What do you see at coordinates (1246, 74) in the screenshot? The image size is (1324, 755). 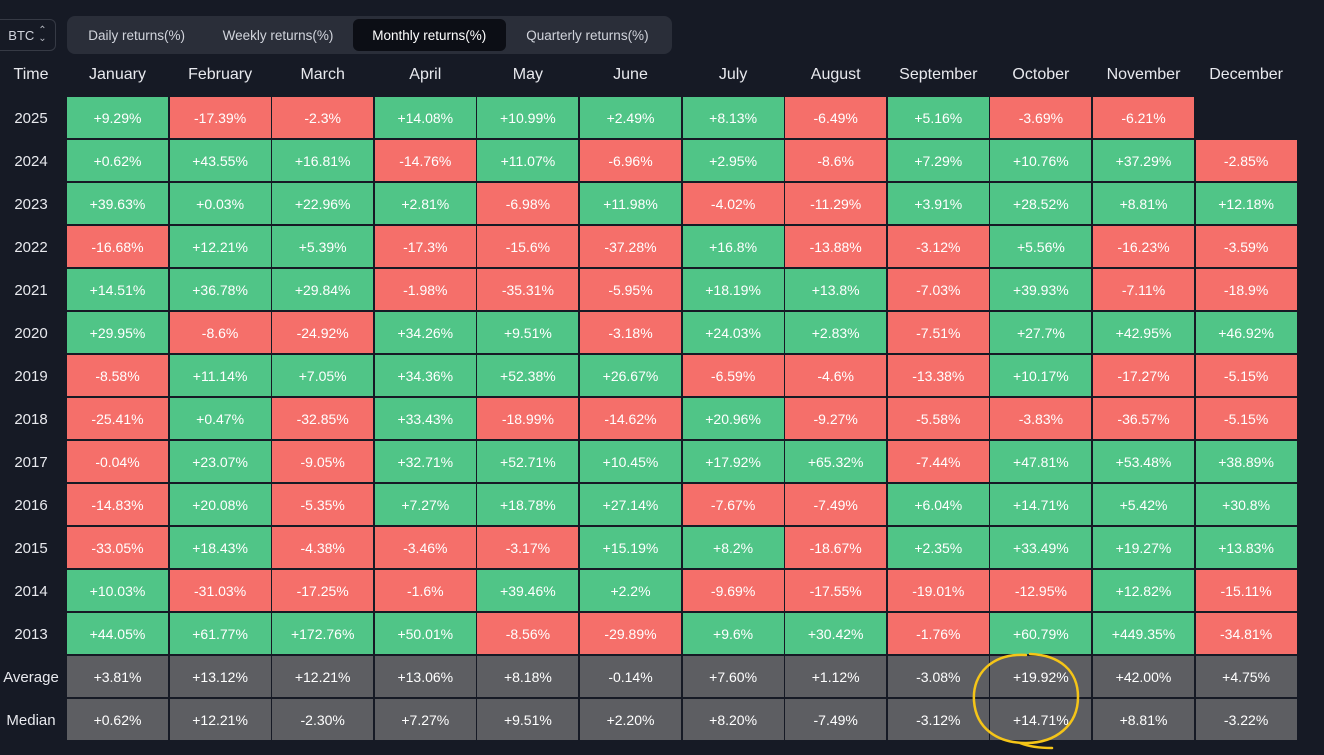 I see `month-header-december: December` at bounding box center [1246, 74].